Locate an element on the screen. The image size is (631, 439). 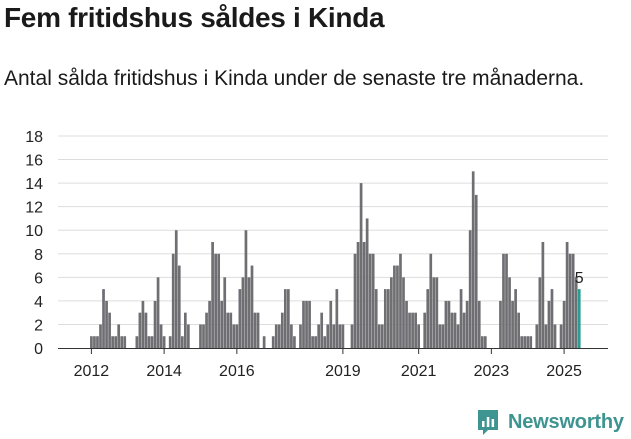
y-tick-label: 2 is located at coordinates (38, 325).